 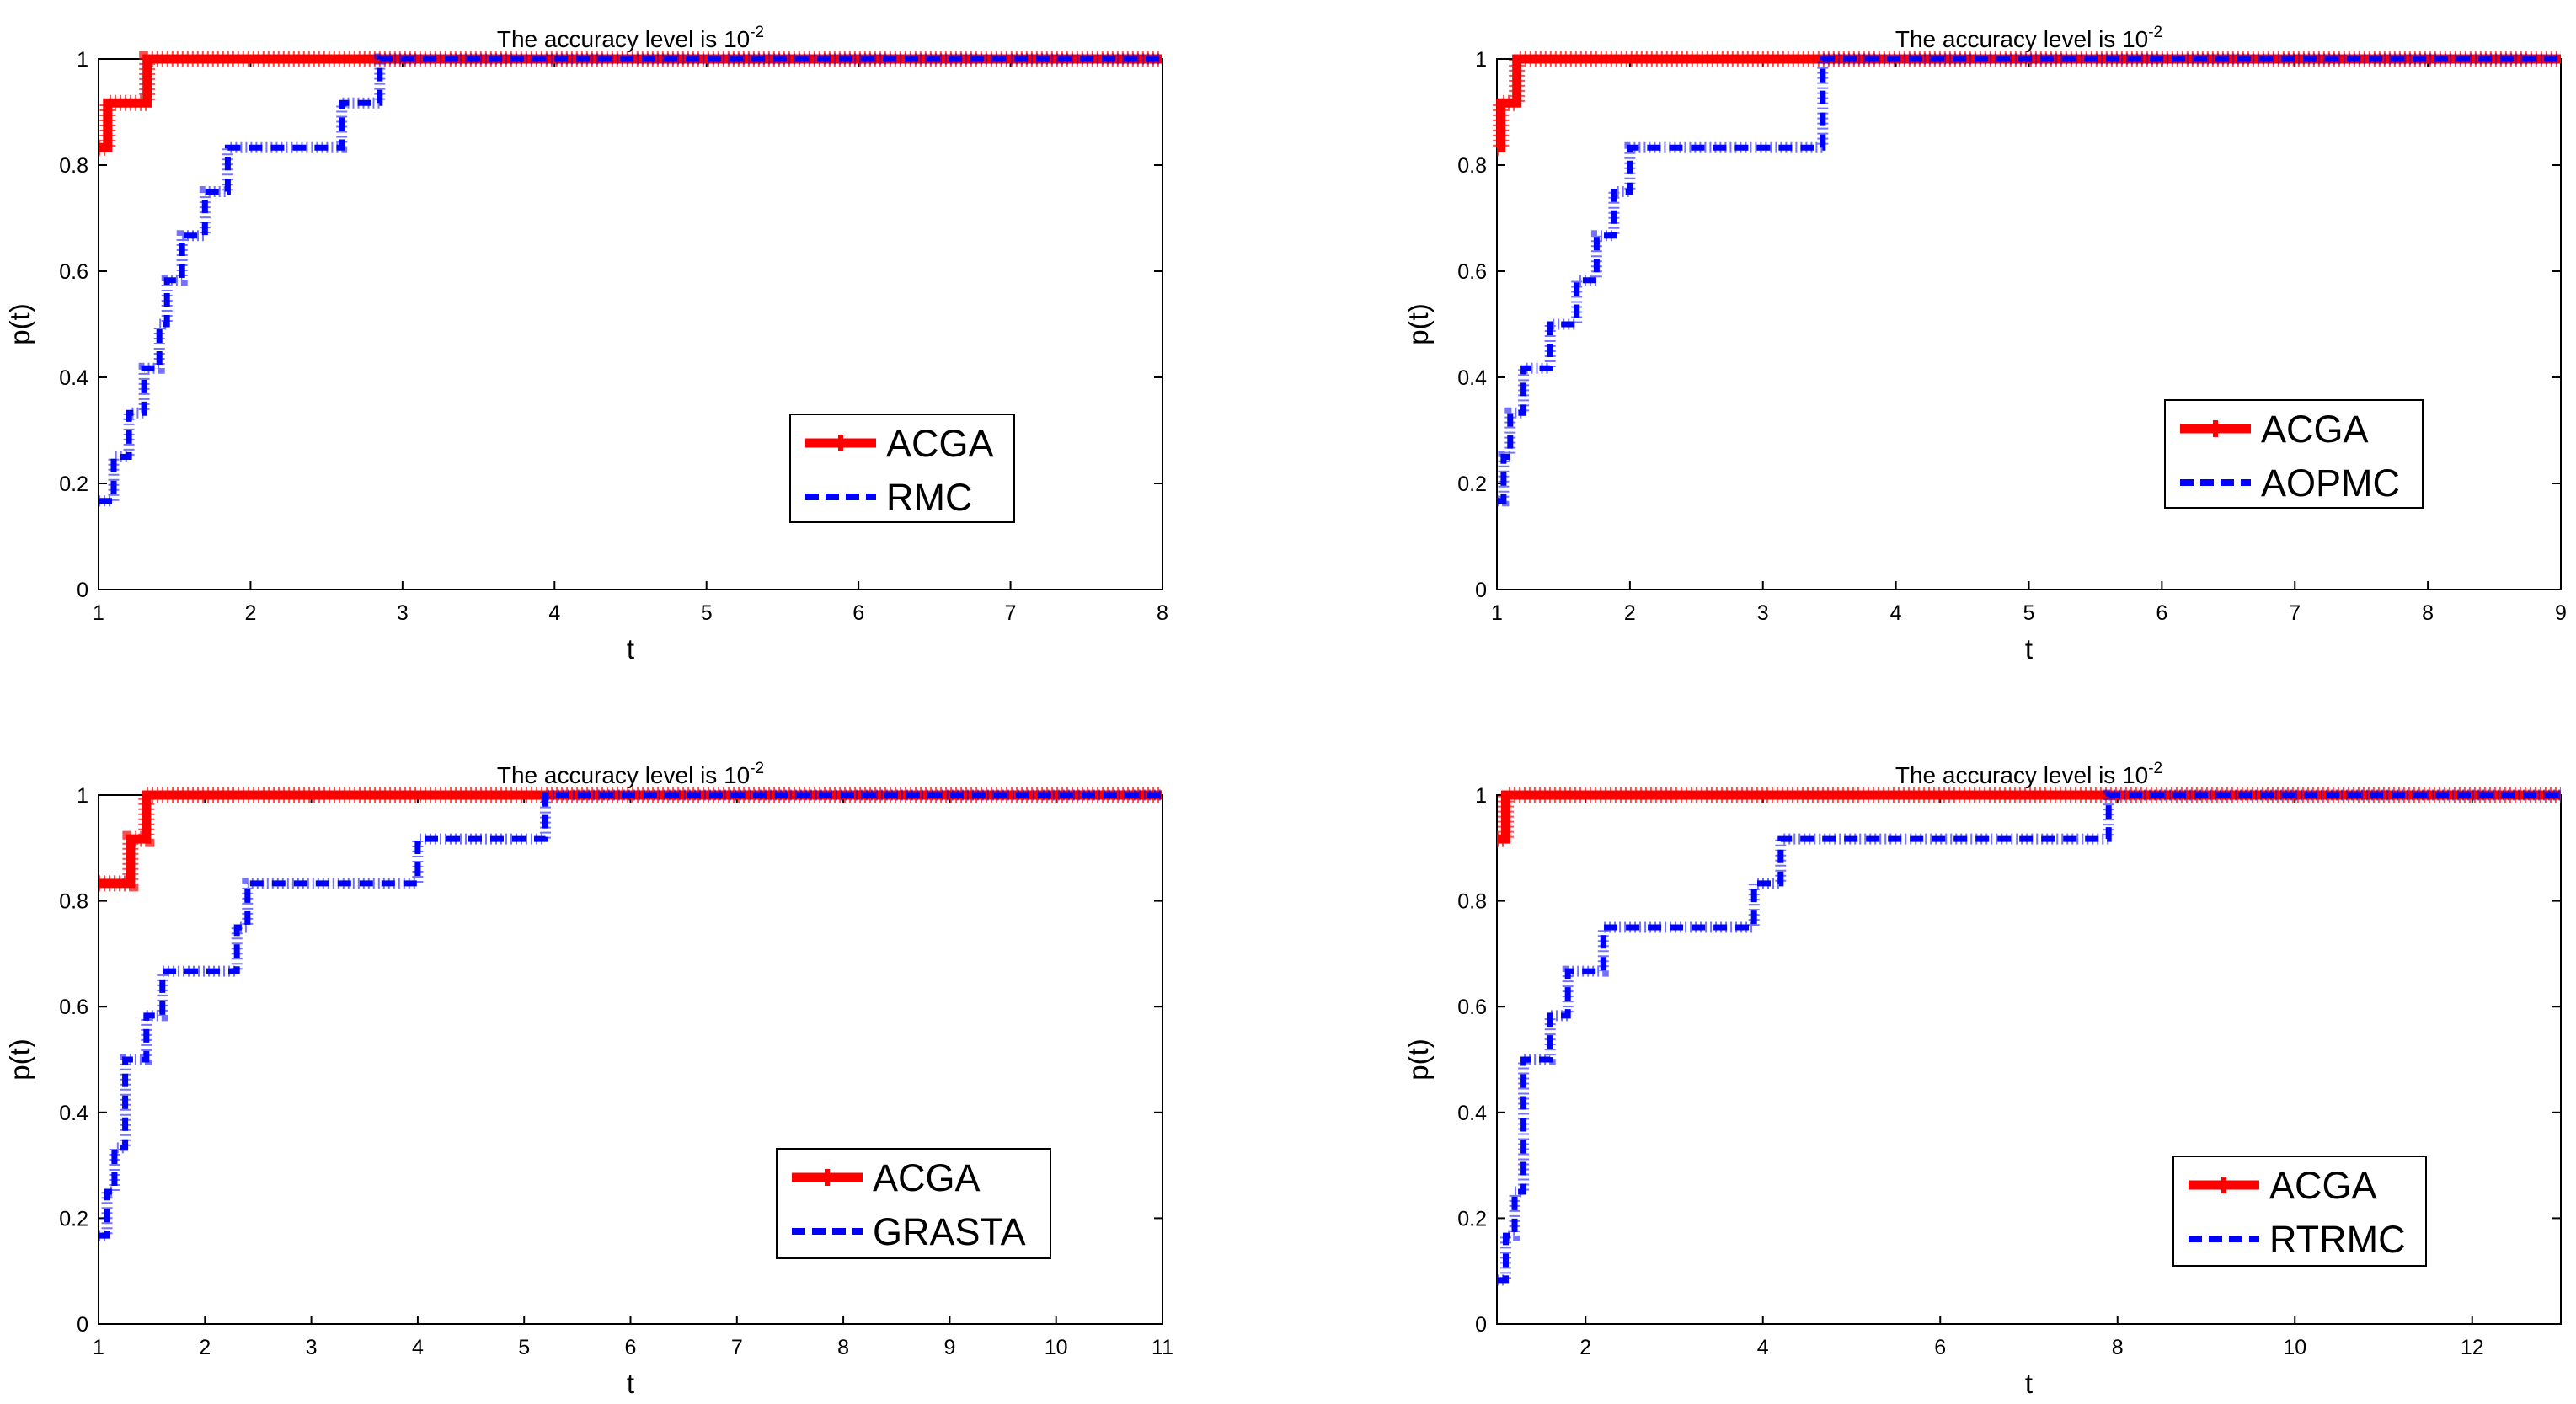 I want to click on legend: ACGA AOPMC, so click(x=2294, y=454).